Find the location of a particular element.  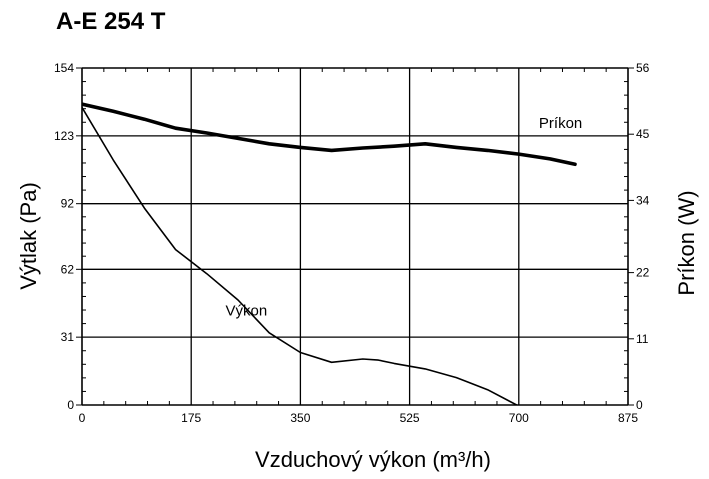

y2-axis-label: Príkon (W) is located at coordinates (686, 242).